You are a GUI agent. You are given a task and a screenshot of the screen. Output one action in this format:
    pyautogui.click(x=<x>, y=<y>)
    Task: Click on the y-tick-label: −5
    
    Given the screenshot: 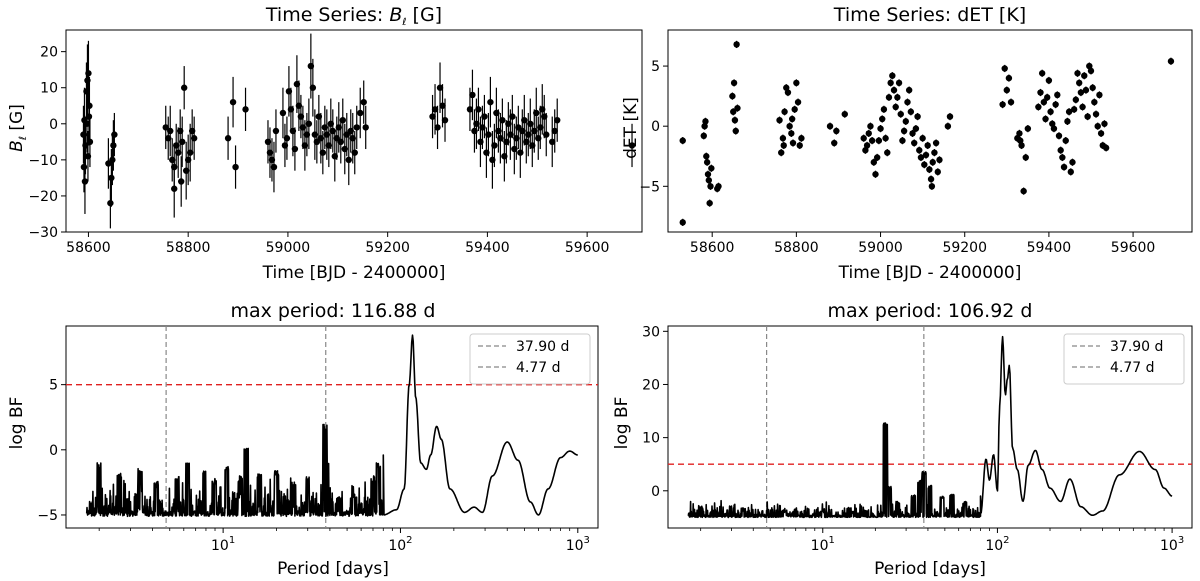 What is the action you would take?
    pyautogui.click(x=649, y=187)
    